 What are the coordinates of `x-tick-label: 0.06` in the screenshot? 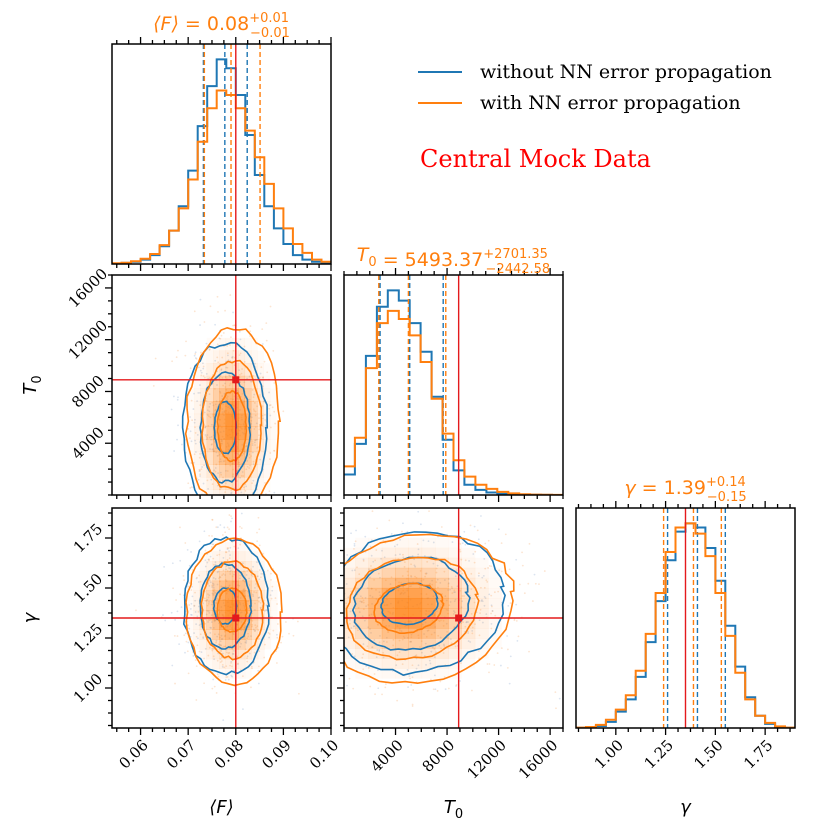 It's located at (134, 754).